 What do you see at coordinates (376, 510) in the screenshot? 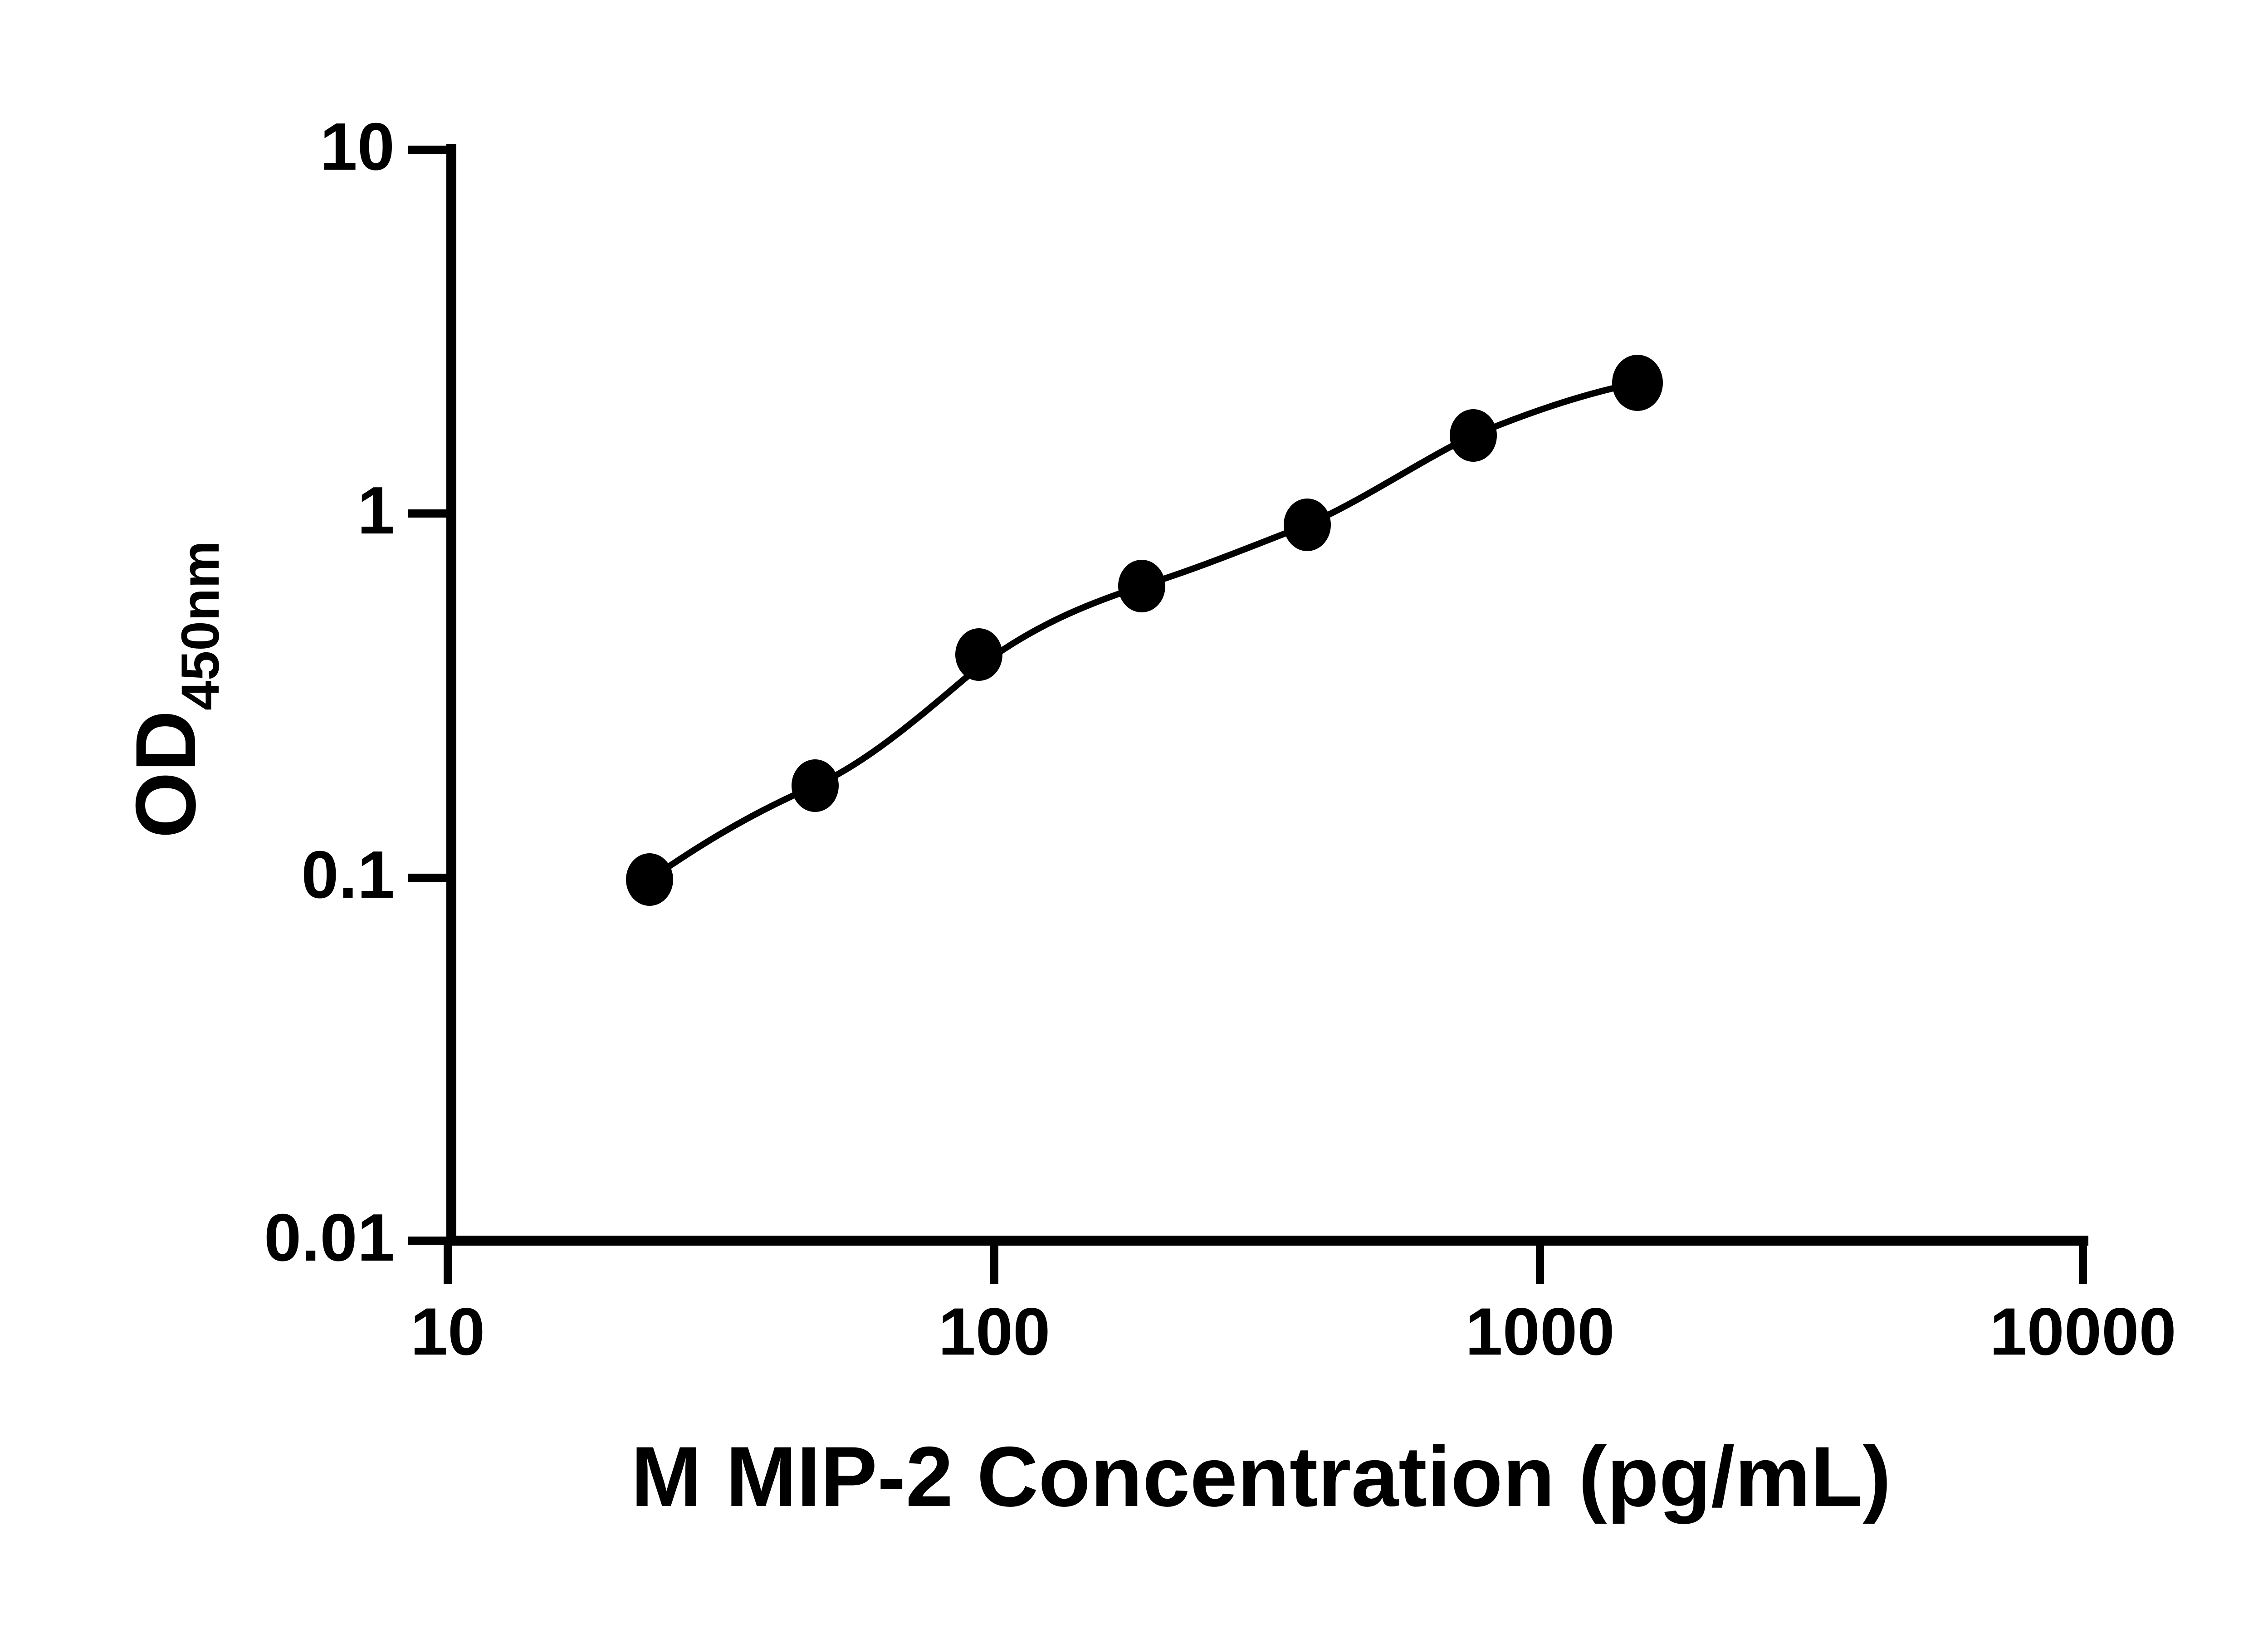
I see `y-tick-label-1: 1` at bounding box center [376, 510].